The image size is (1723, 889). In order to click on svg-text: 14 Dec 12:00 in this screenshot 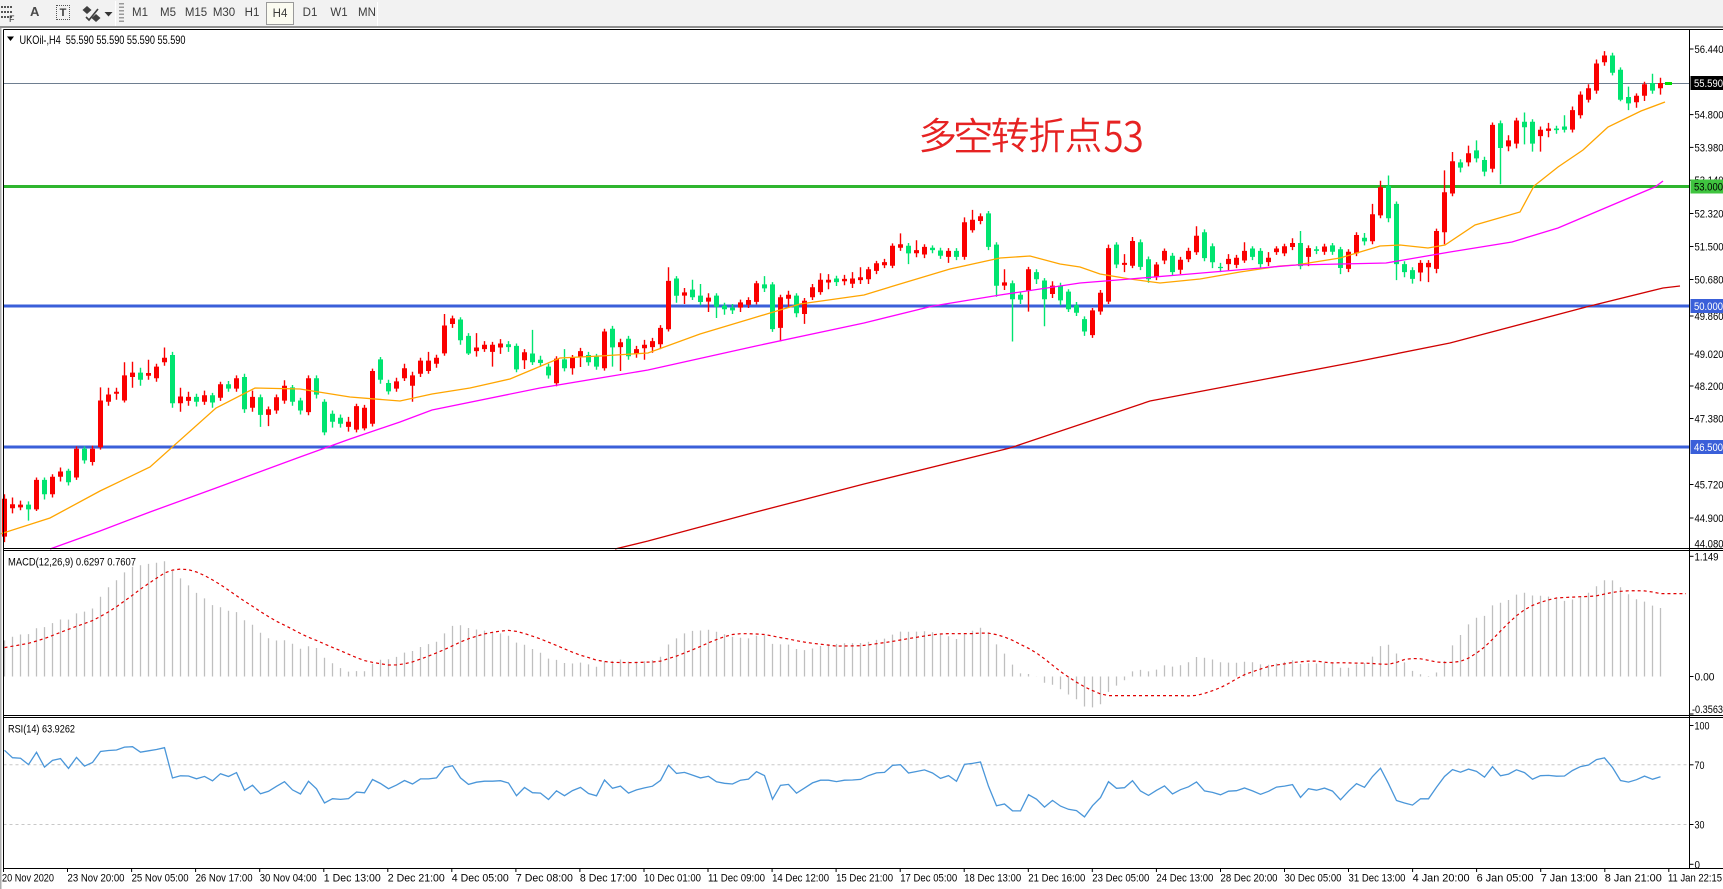, I will do `click(800, 879)`.